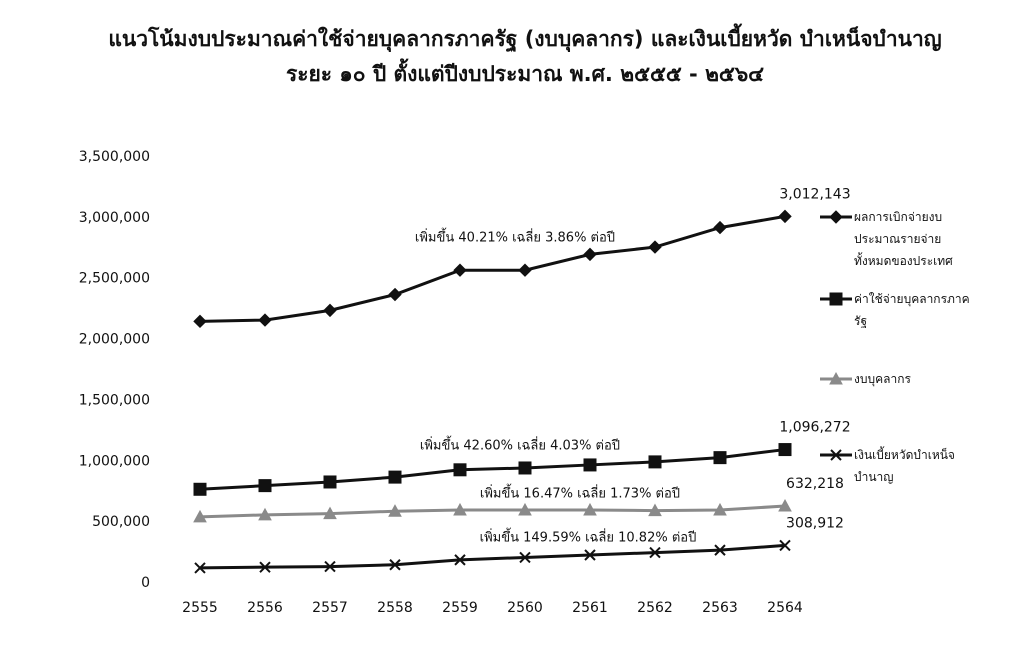  I want to click on x-tick-label: 2555, so click(200, 608).